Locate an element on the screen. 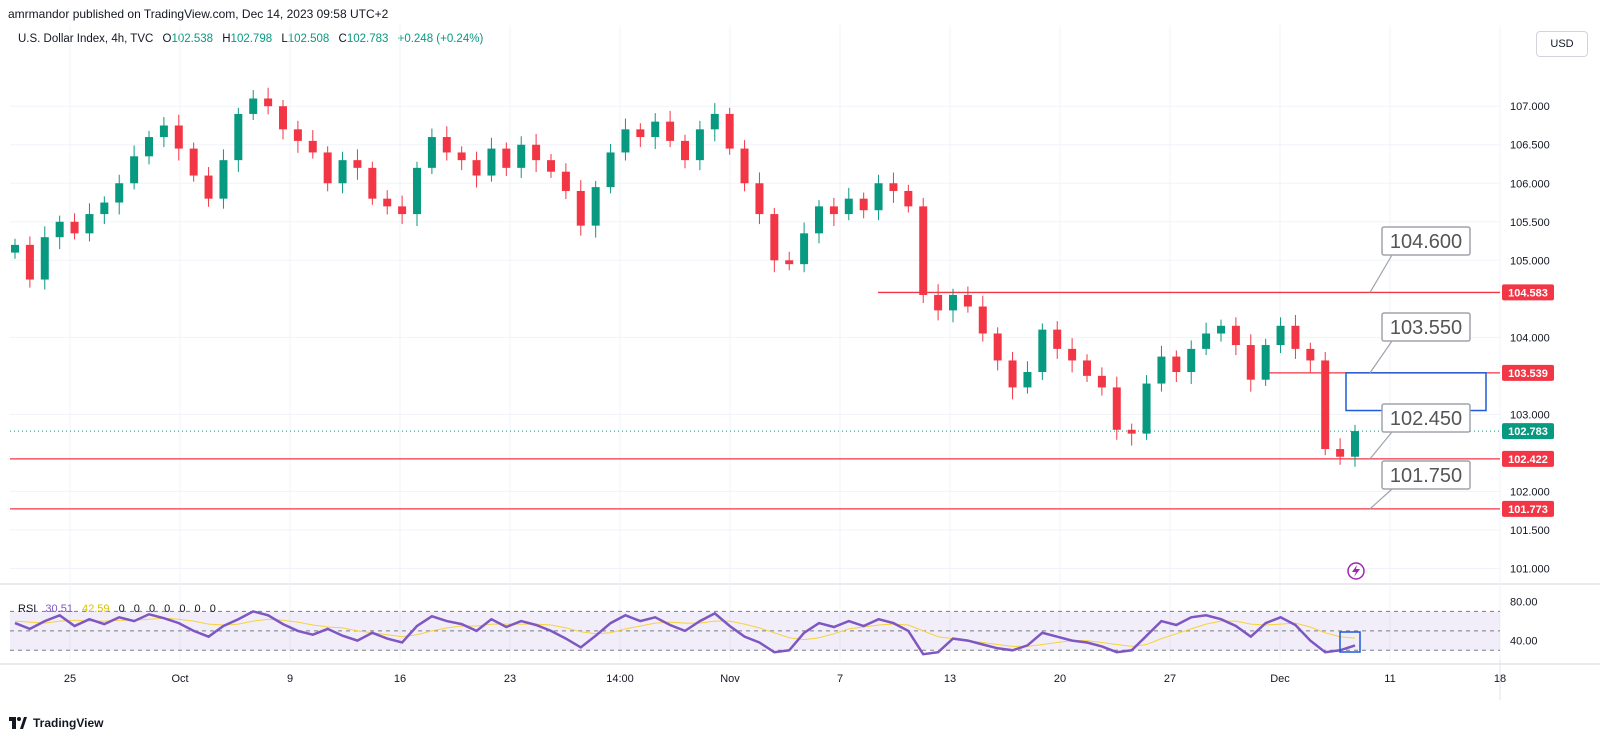 The width and height of the screenshot is (1600, 740). open-value: 102.538 is located at coordinates (192, 39).